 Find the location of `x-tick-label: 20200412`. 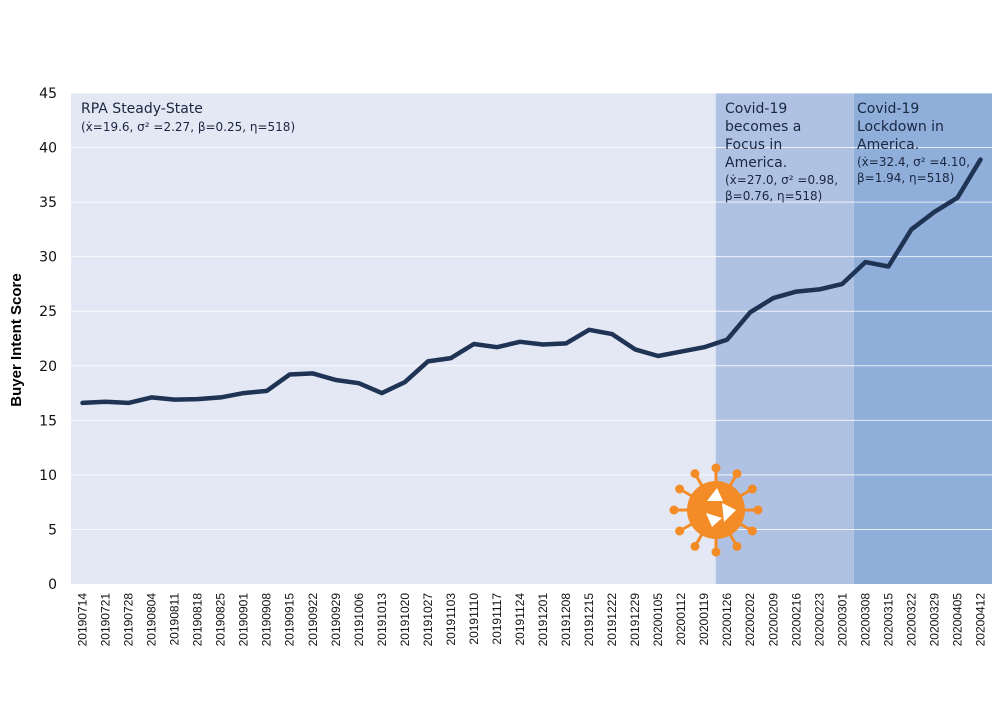

x-tick-label: 20200412 is located at coordinates (980, 620).